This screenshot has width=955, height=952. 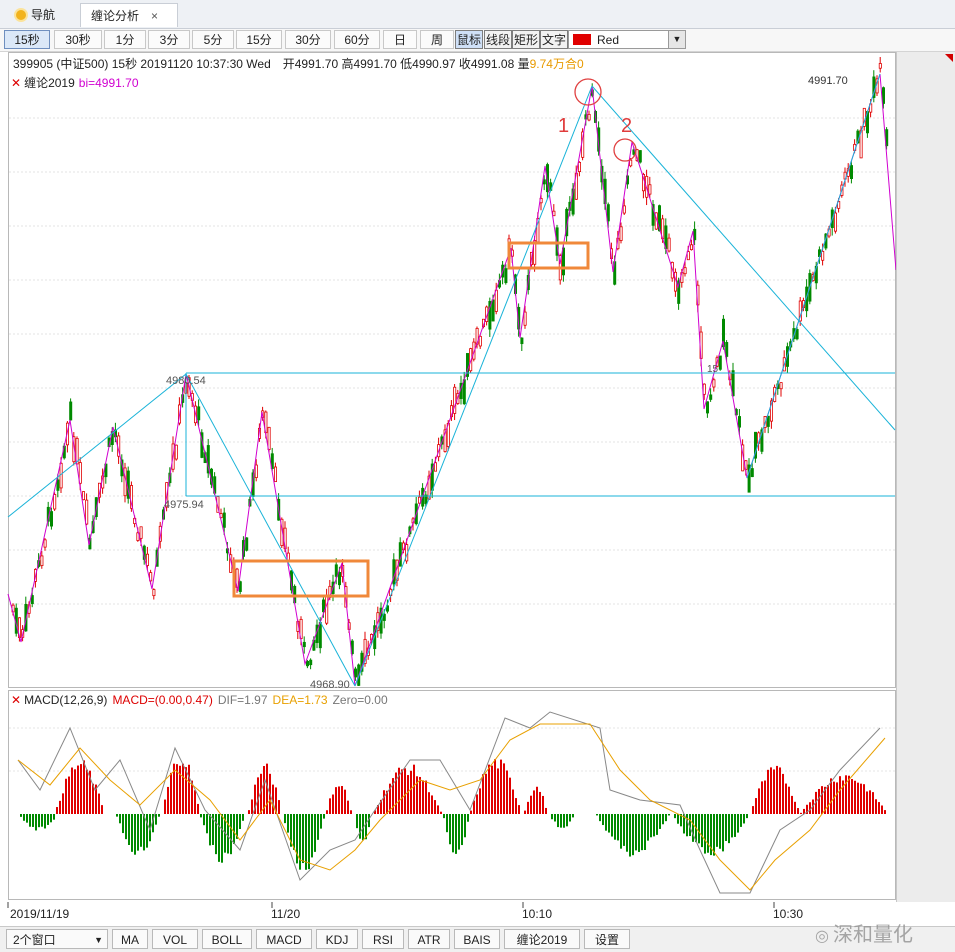 I want to click on indicator-chanlun-button: 缠论2019, so click(x=542, y=939).